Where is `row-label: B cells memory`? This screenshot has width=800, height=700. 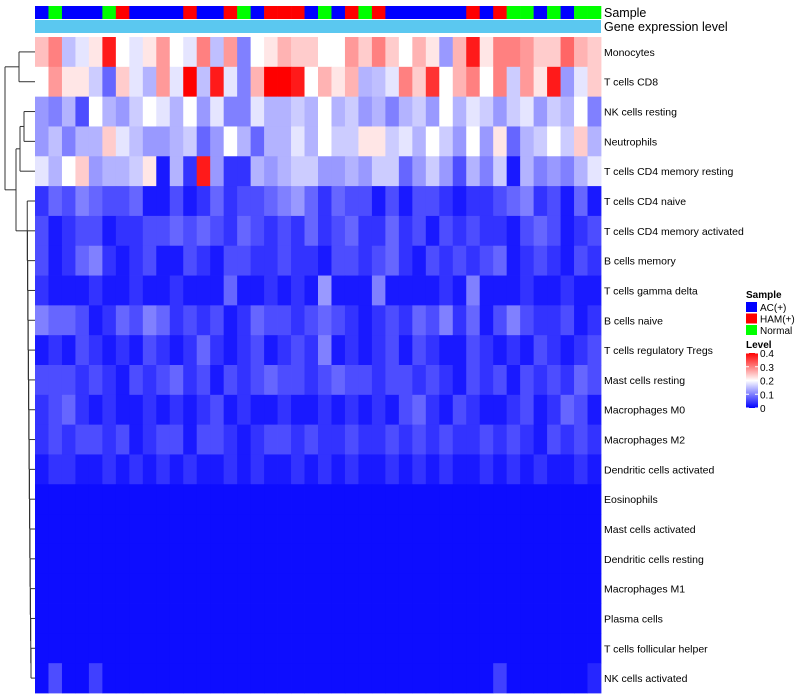 row-label: B cells memory is located at coordinates (640, 262).